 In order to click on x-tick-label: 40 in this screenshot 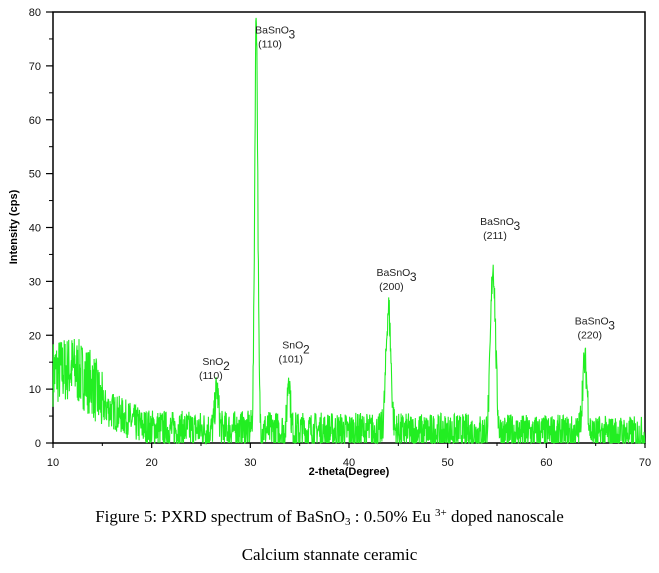, I will do `click(349, 463)`.